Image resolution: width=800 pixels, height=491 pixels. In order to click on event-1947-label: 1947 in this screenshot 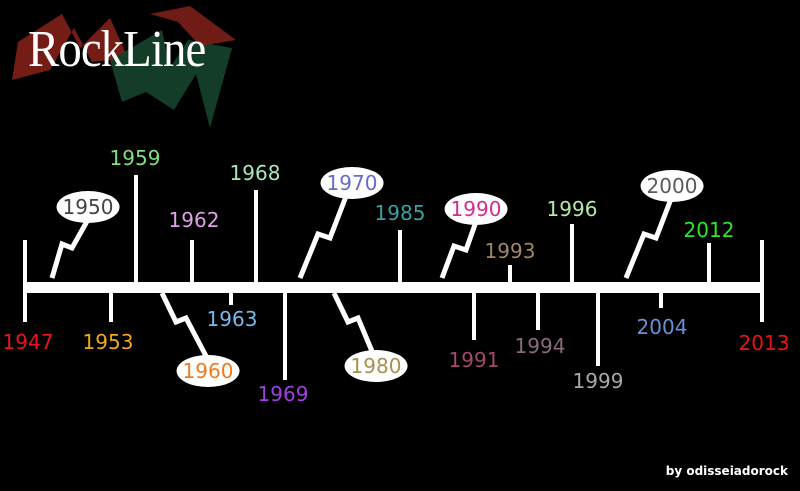, I will do `click(28, 342)`.